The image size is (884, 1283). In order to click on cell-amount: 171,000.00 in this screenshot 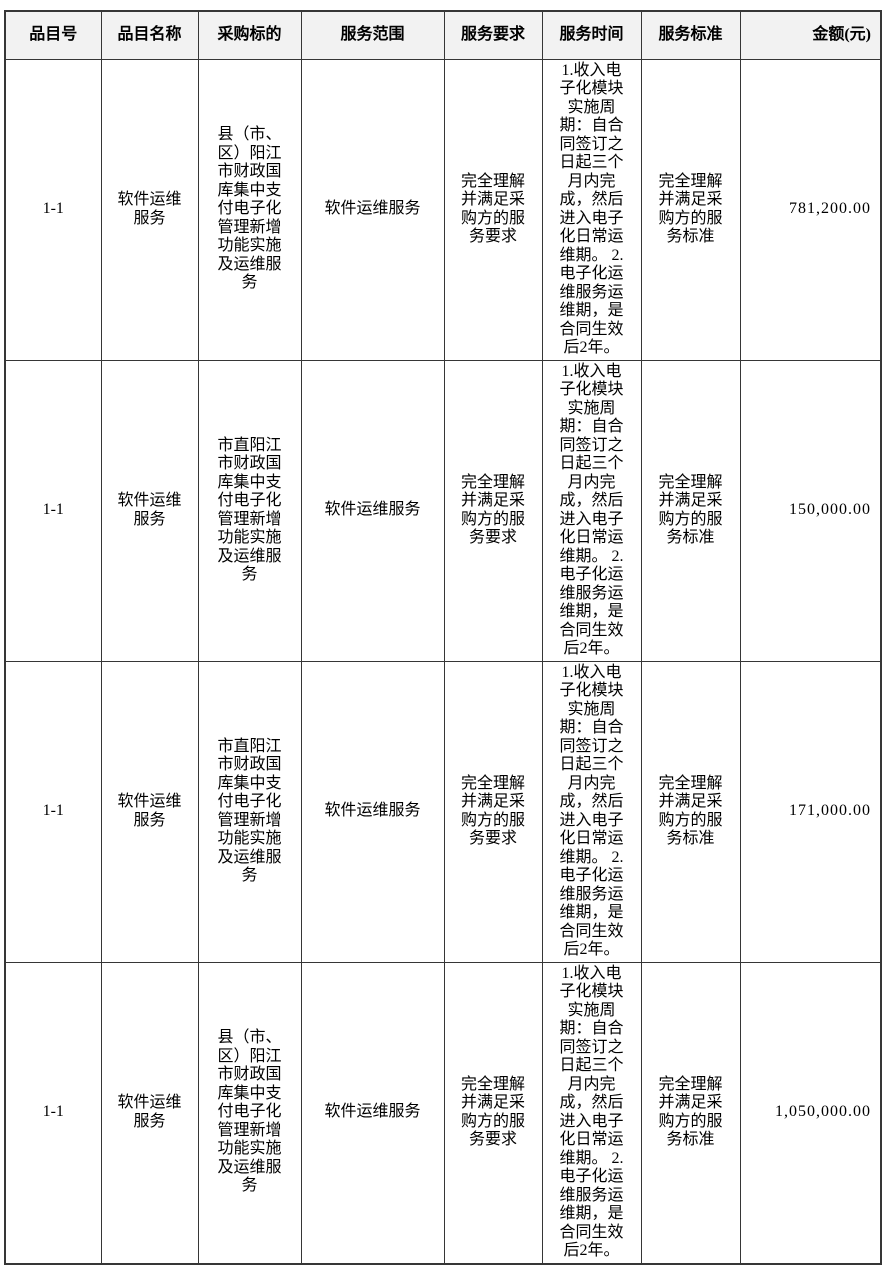, I will do `click(810, 811)`.